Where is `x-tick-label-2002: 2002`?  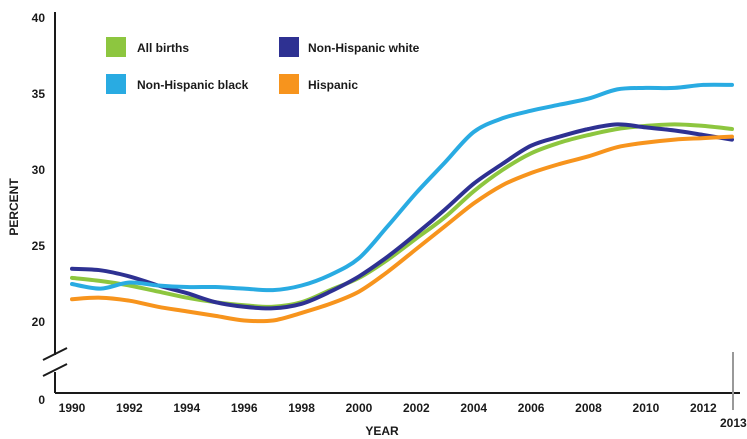 x-tick-label-2002: 2002 is located at coordinates (416, 408).